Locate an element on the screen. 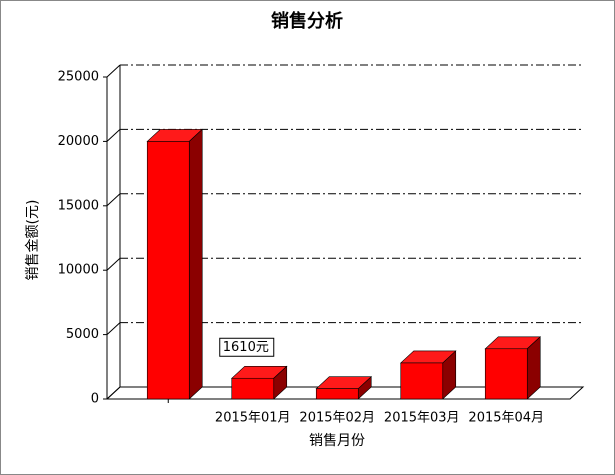  chart-title: 销售分析 is located at coordinates (307, 21).